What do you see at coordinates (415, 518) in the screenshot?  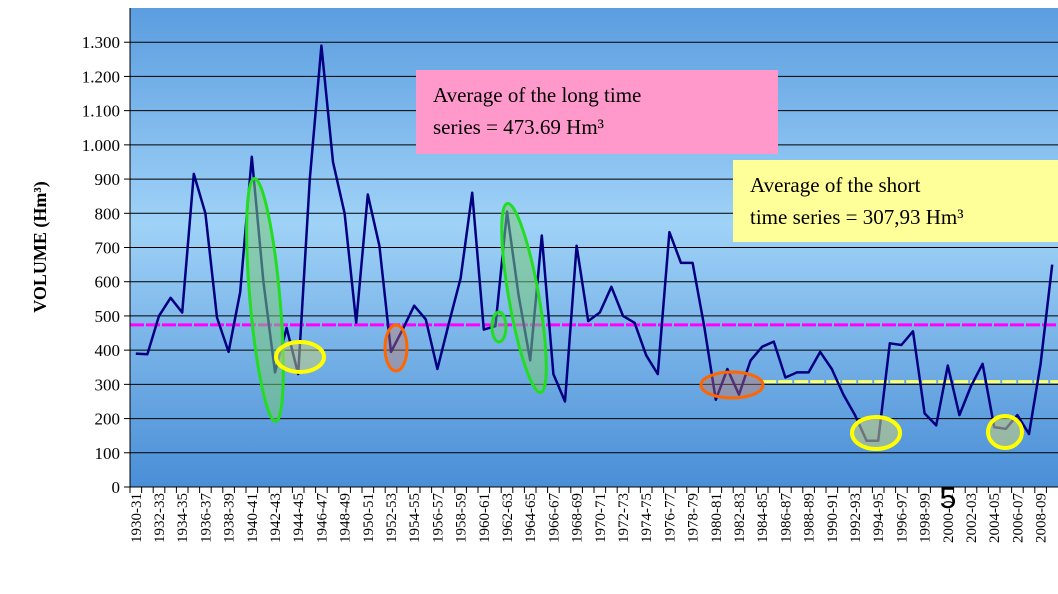 I see `x-tick-label: 1954-55` at bounding box center [415, 518].